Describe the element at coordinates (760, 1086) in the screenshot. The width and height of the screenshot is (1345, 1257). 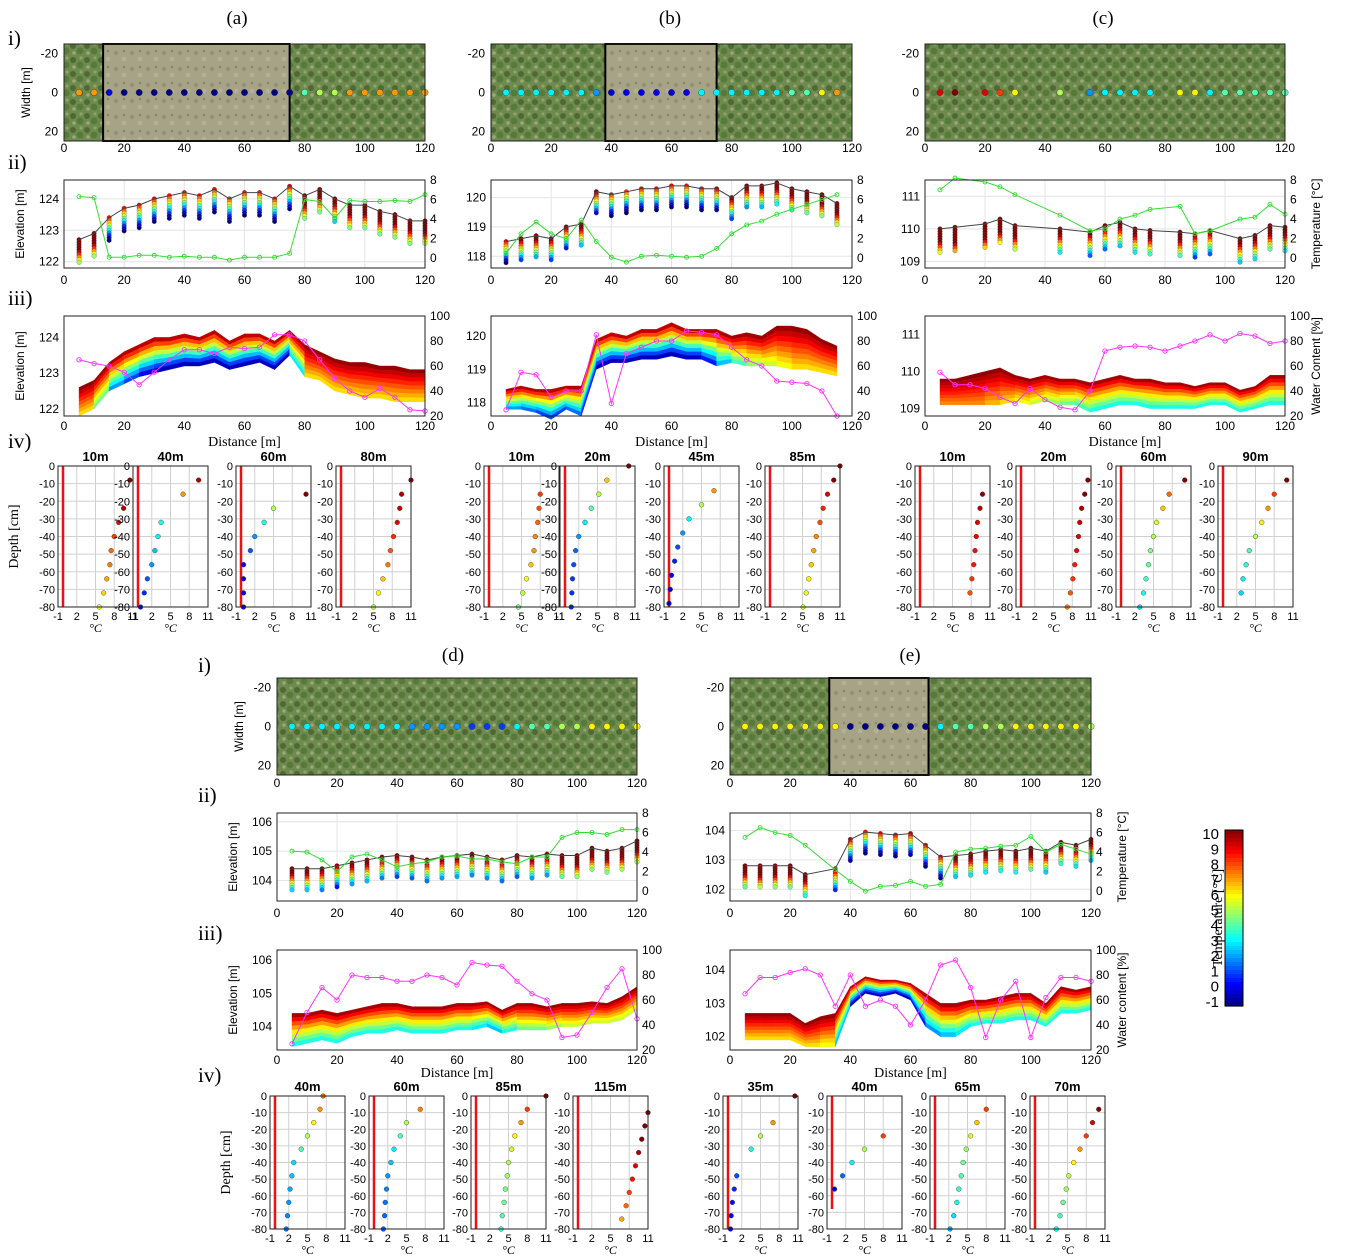
I see `profile-title: 35m` at that location.